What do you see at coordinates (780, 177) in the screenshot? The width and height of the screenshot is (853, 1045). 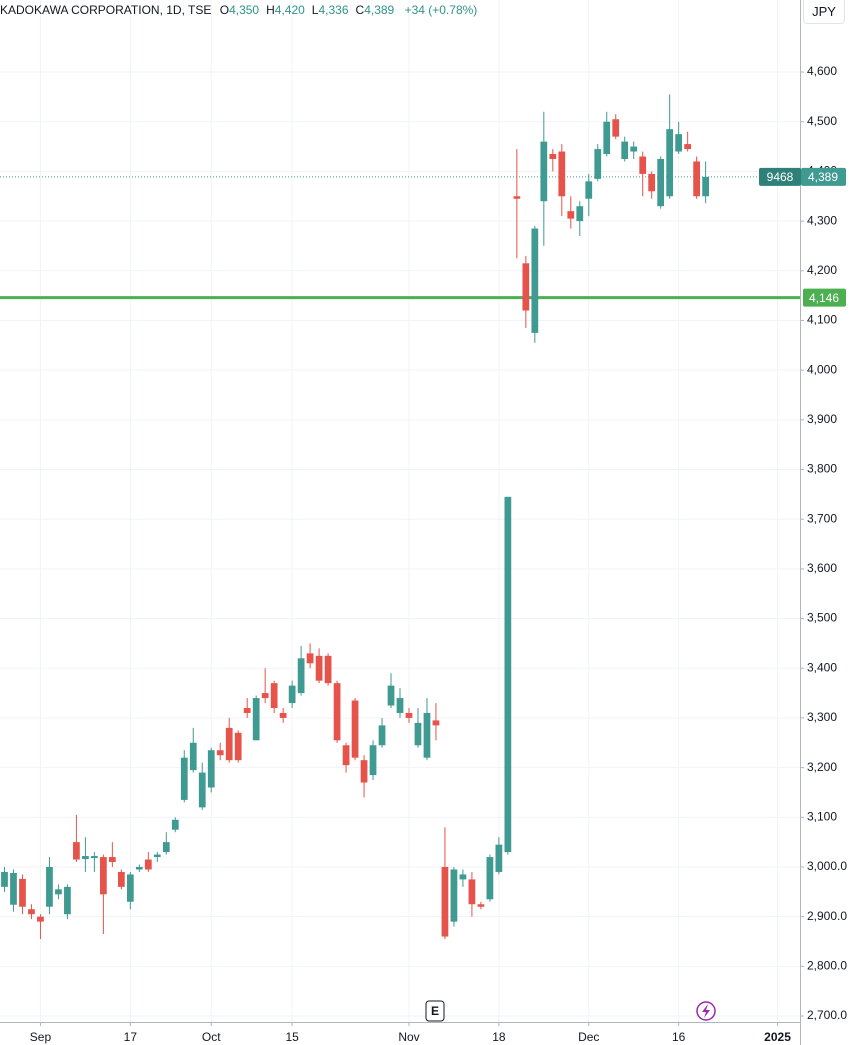 I see `countdown-label: 9468` at bounding box center [780, 177].